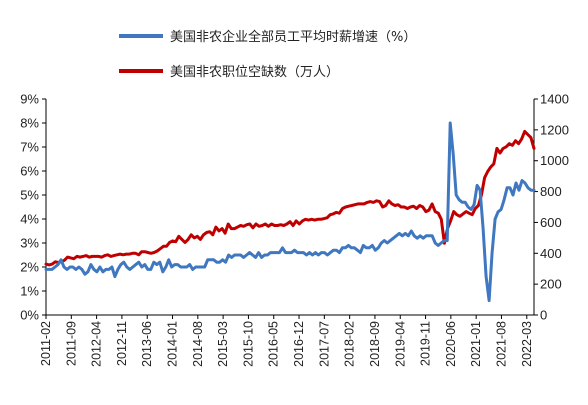  Describe the element at coordinates (122, 343) in the screenshot. I see `x-axis-tick-label: 2012-11` at that location.